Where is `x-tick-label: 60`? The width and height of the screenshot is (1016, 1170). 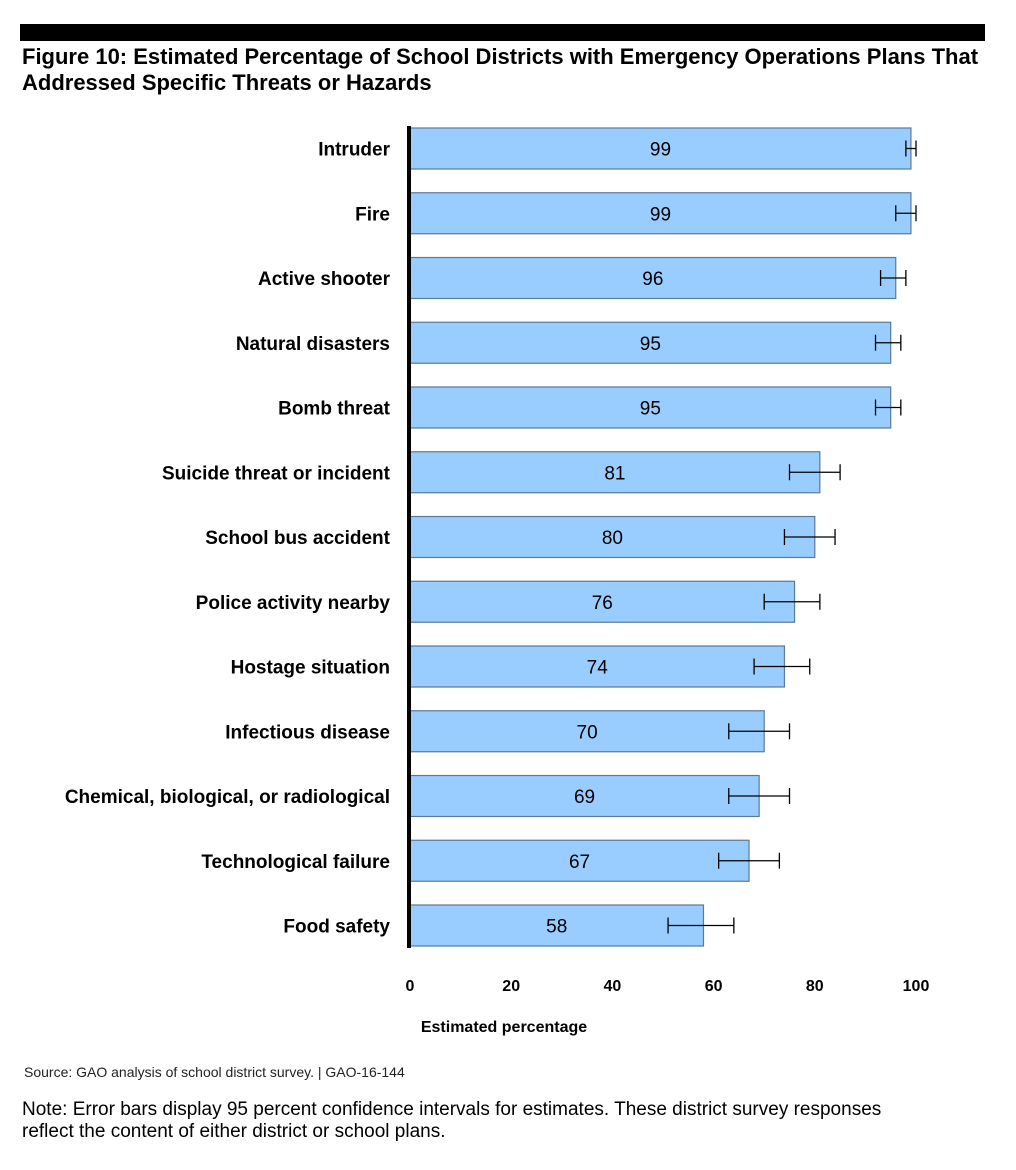
x-tick-label: 60 is located at coordinates (714, 986).